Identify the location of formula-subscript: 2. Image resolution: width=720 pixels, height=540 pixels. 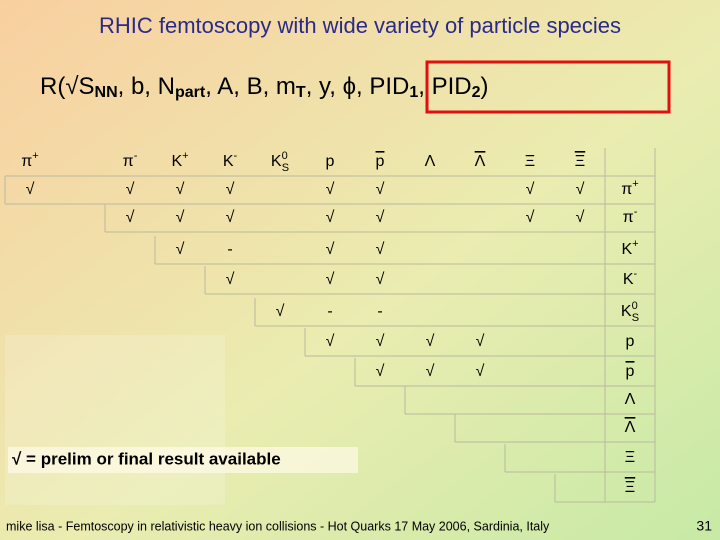
(476, 92).